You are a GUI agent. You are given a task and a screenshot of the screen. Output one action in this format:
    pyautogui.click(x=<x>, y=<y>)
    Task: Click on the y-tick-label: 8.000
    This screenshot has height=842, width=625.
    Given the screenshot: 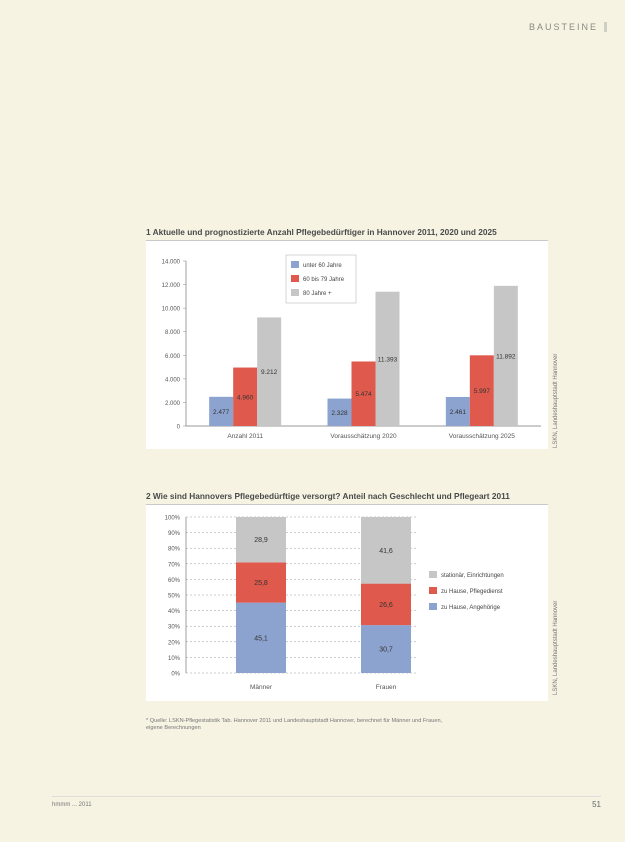 What is the action you would take?
    pyautogui.click(x=173, y=333)
    